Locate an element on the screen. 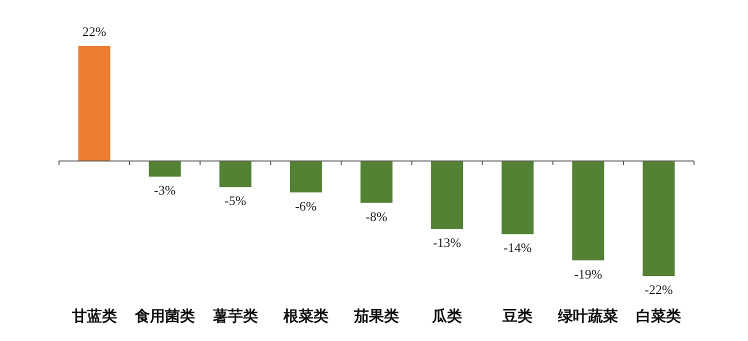  data-label: -5% is located at coordinates (235, 200).